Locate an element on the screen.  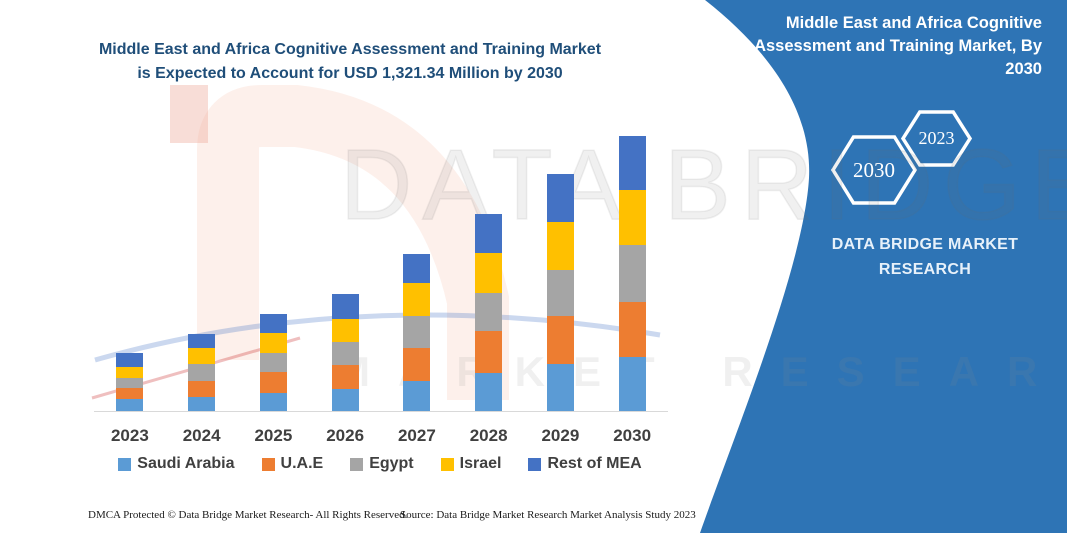
bar-slot-2026 is located at coordinates (345, 270).